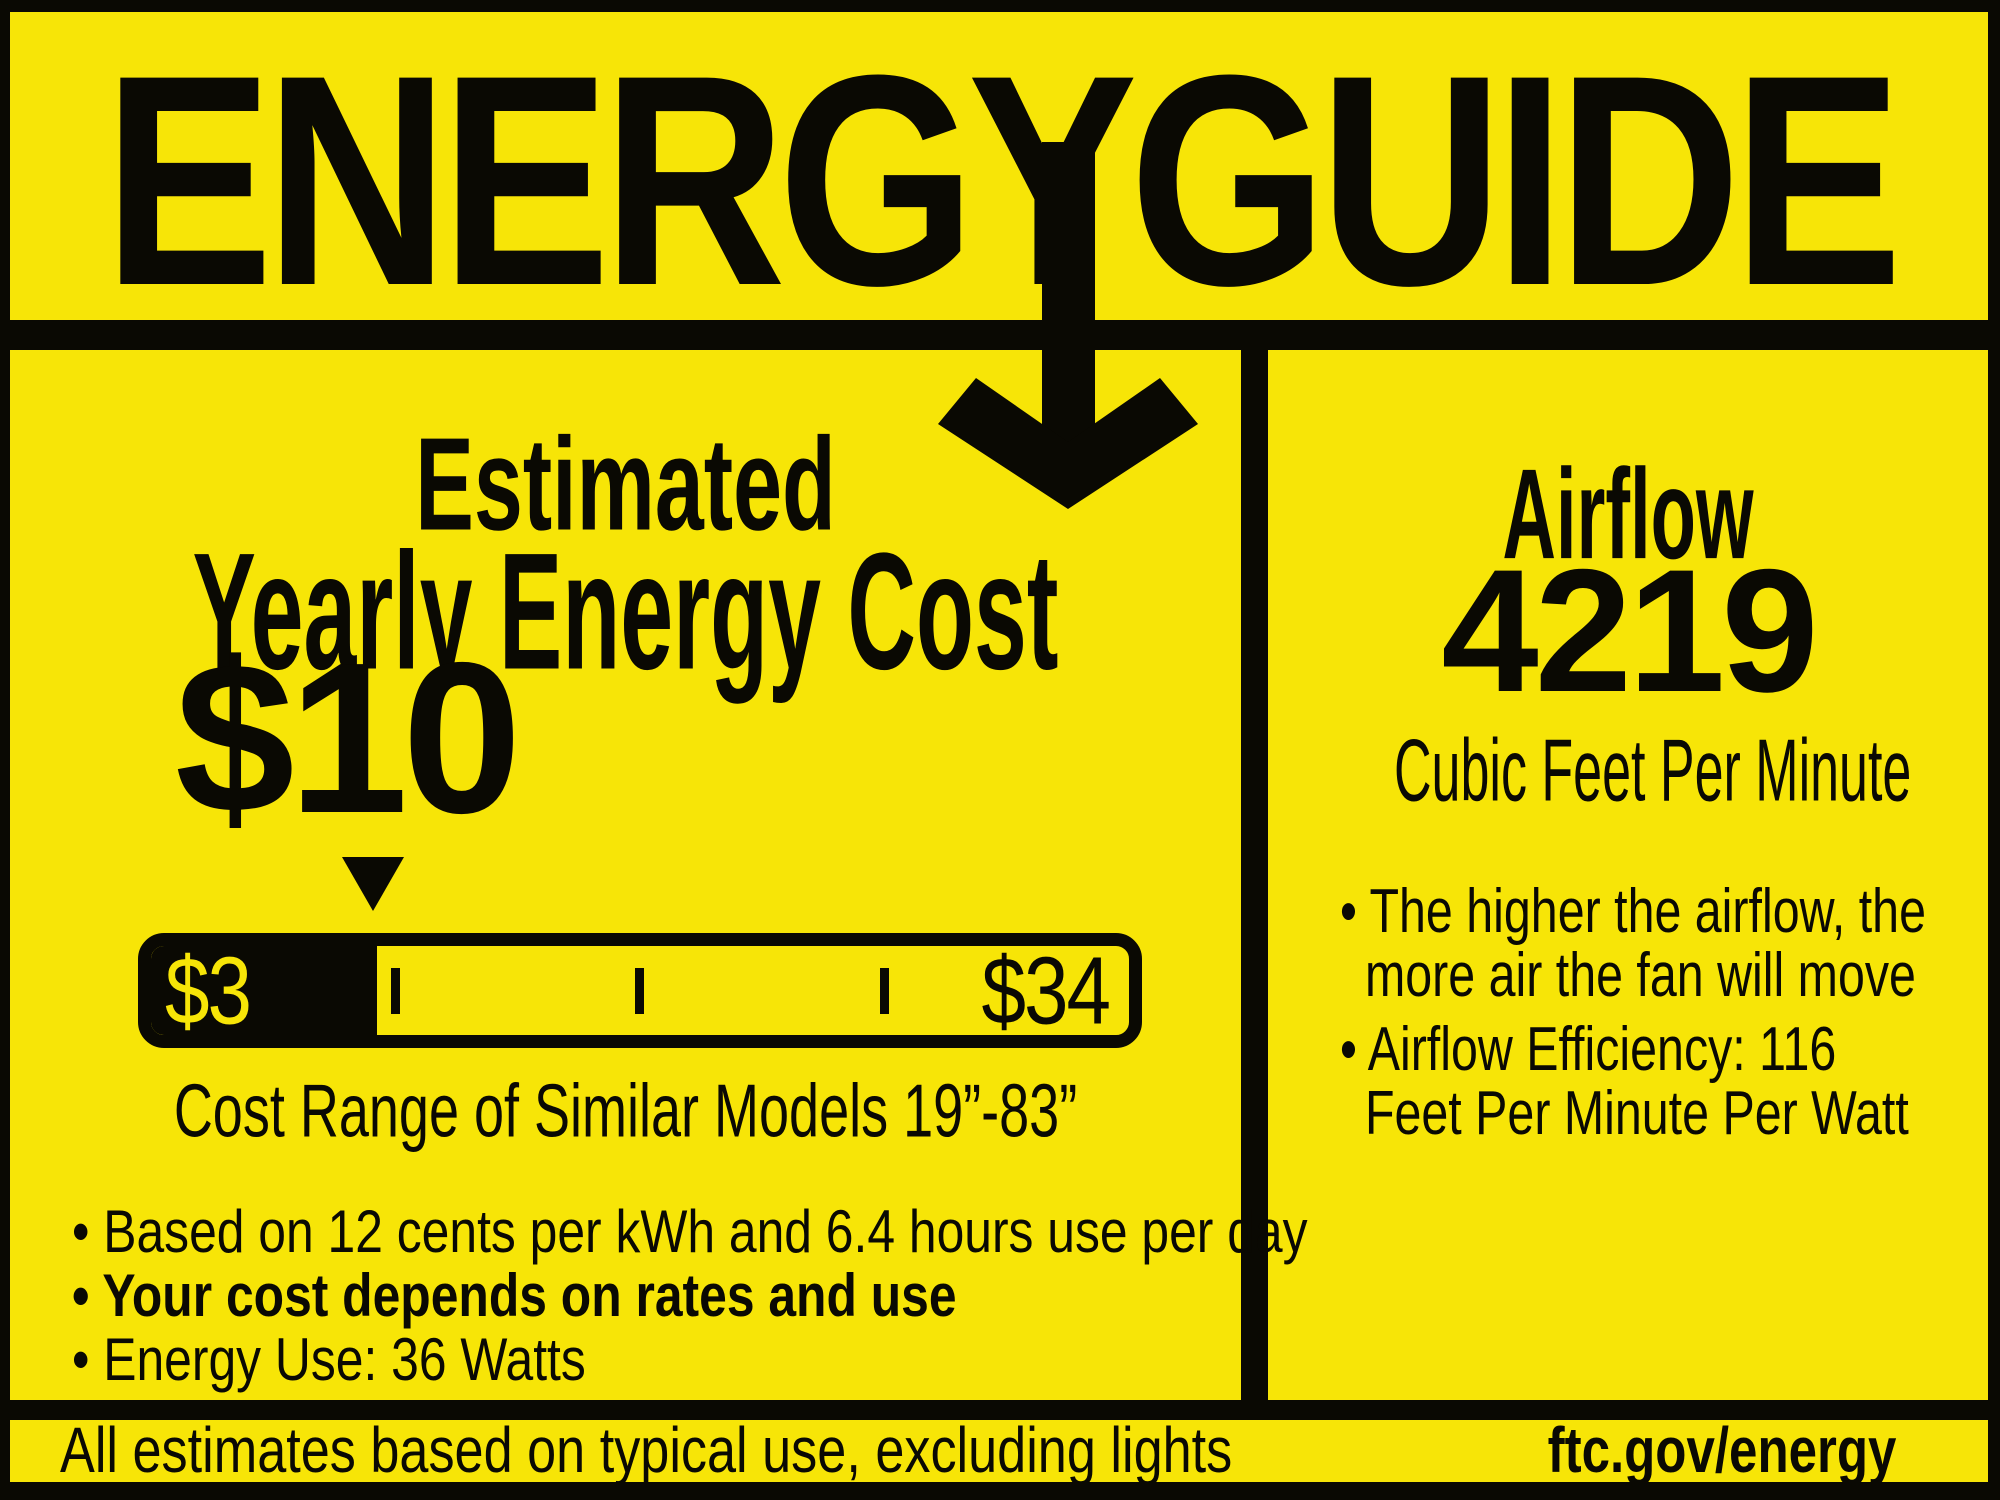  What do you see at coordinates (625, 612) in the screenshot?
I see `yearly-energy-cost-heading: Yearly Energy Cost` at bounding box center [625, 612].